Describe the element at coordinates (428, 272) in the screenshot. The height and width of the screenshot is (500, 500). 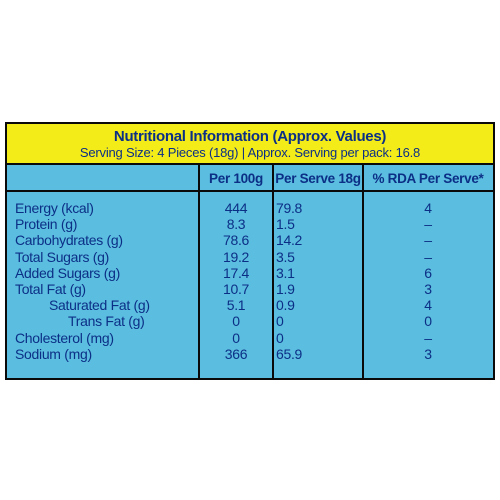
I see `value-rda: 6` at that location.